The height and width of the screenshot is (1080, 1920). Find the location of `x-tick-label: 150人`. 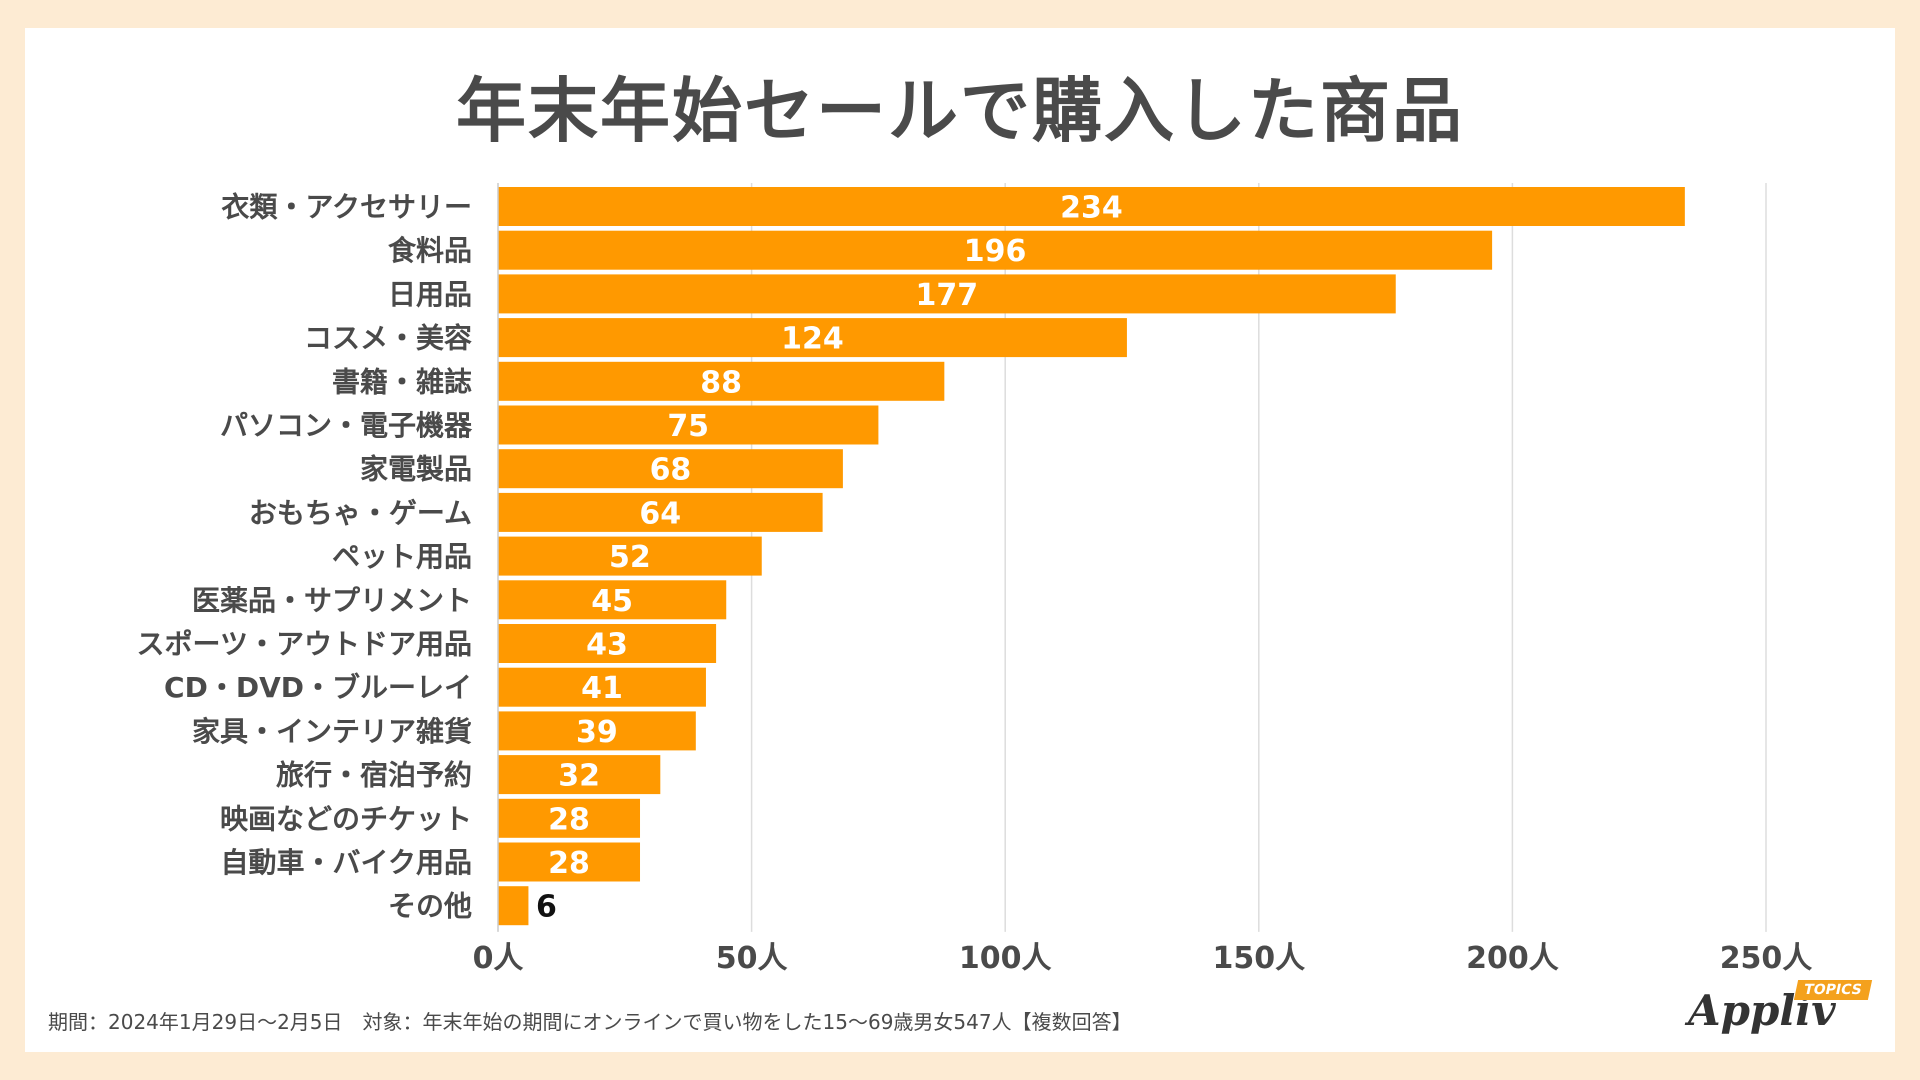

x-tick-label: 150人 is located at coordinates (1258, 958).